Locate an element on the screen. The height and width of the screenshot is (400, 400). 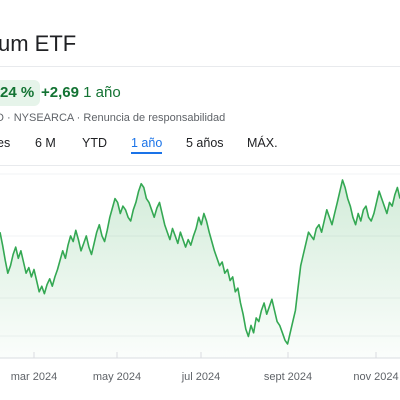
absolute-change-value: +2,69 is located at coordinates (60, 92).